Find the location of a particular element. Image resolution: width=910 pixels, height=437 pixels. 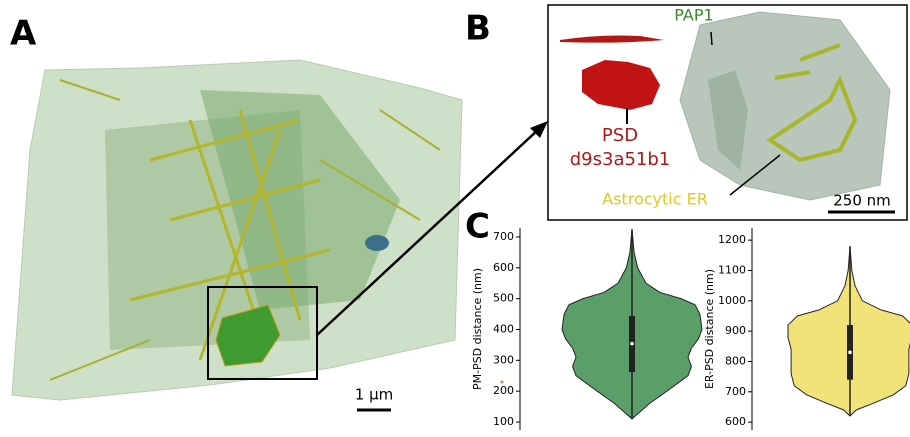

y-tick-label: 400 is located at coordinates (503, 328).